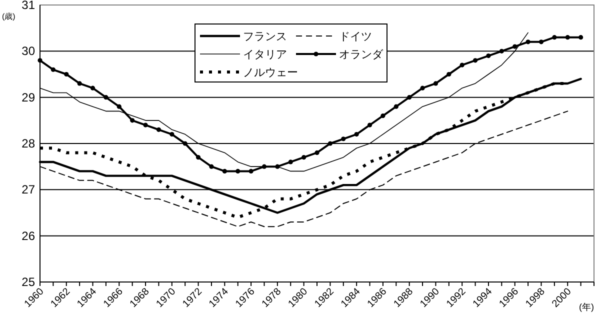 The image size is (598, 321). I want to click on legend-label: ドイツ, so click(355, 37).